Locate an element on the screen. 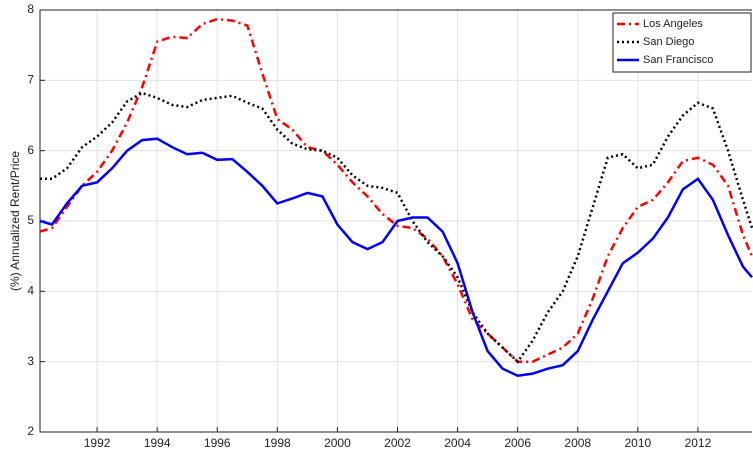 This screenshot has height=454, width=753. y-tick-label: 6 is located at coordinates (30, 150).